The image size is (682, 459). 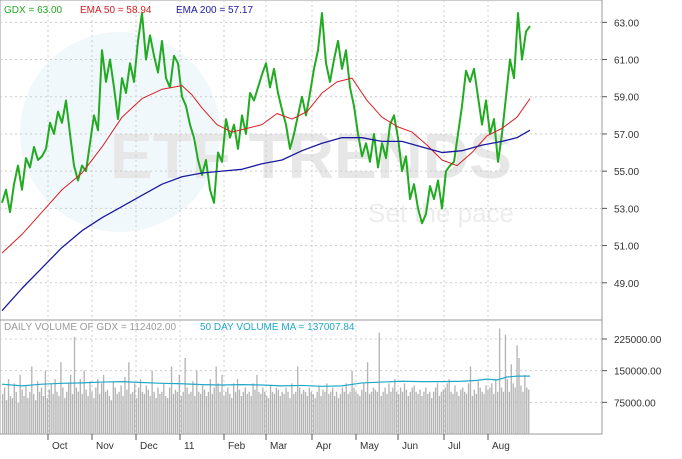 I want to click on price-tick-label: 53.00, so click(x=626, y=209).